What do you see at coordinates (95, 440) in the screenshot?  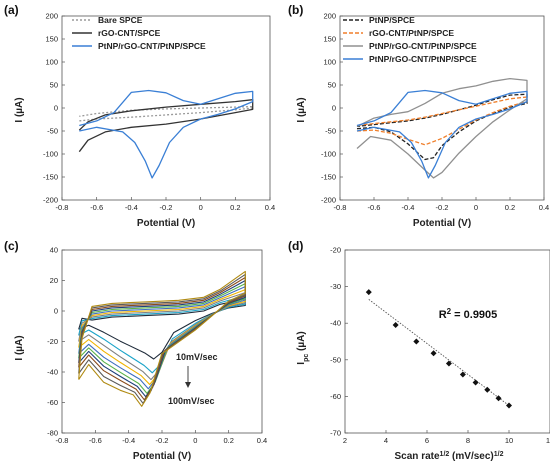 I see `panel-c-x-tick-label: -0.6` at bounding box center [95, 440].